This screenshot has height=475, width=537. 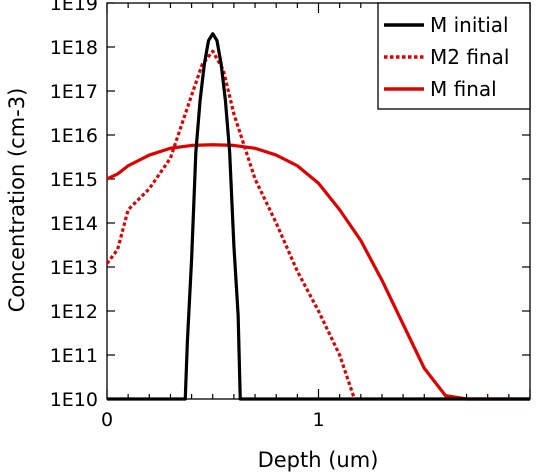 What do you see at coordinates (74, 48) in the screenshot?
I see `y-tick-label: 1E18` at bounding box center [74, 48].